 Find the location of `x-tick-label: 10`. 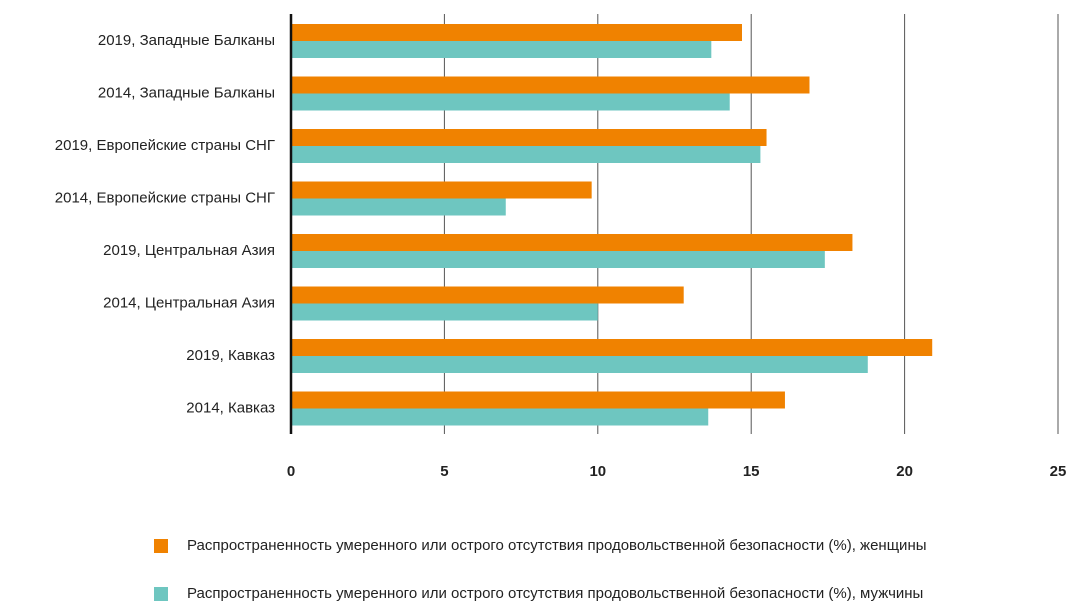

x-tick-label: 10 is located at coordinates (597, 471).